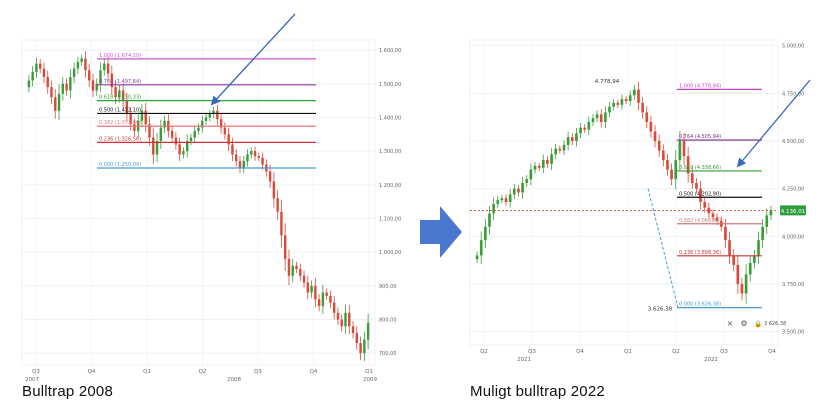 The image size is (830, 417). I want to click on y-tick-label: 700,00, so click(388, 354).